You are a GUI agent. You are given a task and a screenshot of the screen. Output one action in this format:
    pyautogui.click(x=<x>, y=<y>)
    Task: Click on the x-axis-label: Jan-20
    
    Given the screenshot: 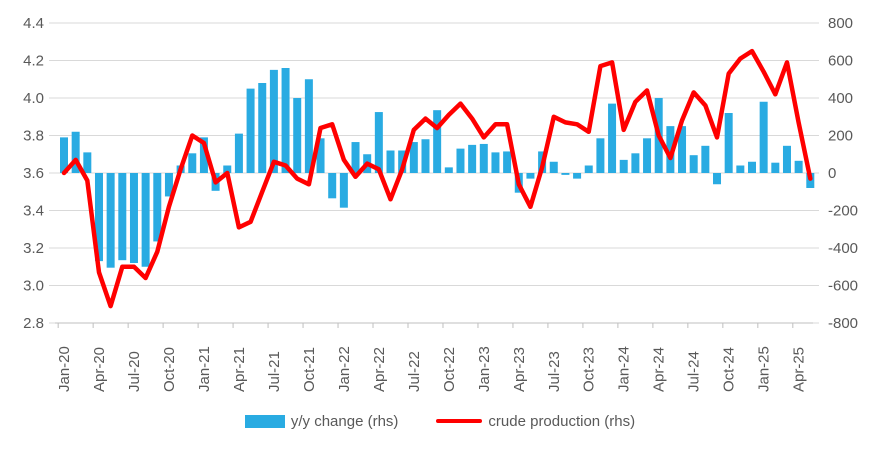 What is the action you would take?
    pyautogui.click(x=64, y=369)
    